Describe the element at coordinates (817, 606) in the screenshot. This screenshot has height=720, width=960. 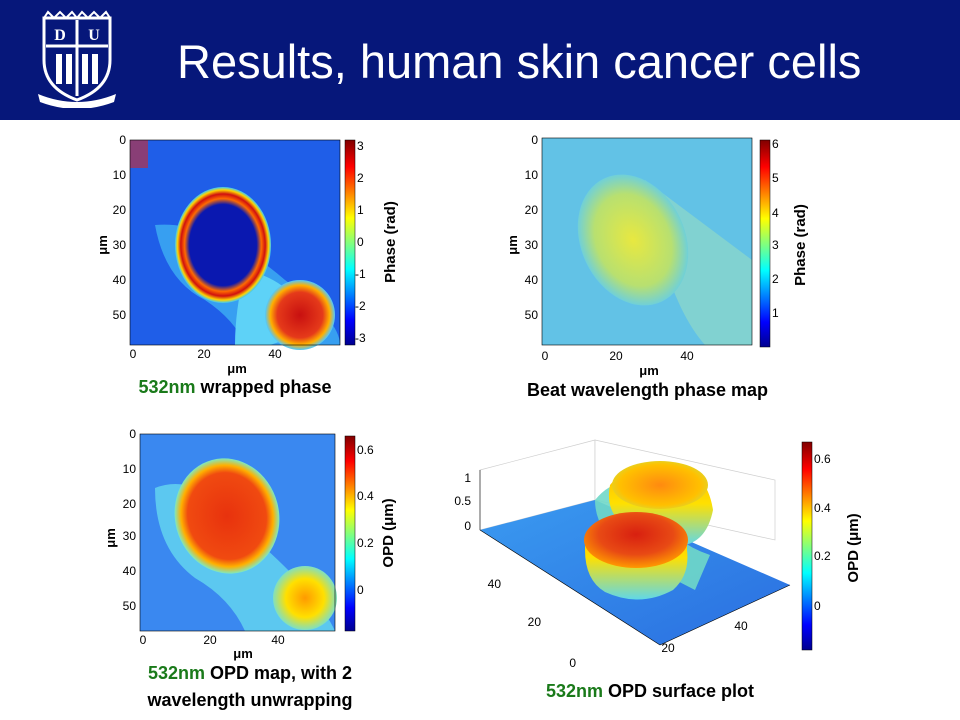
I see `cb-tick-0: 0` at that location.